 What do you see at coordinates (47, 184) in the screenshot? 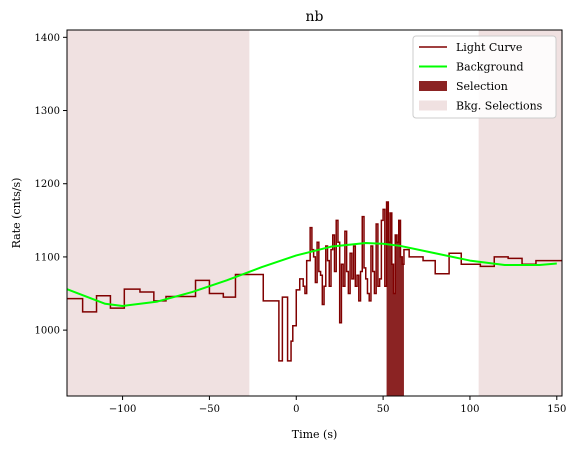
I see `y-tick-label: 1200` at bounding box center [47, 184].